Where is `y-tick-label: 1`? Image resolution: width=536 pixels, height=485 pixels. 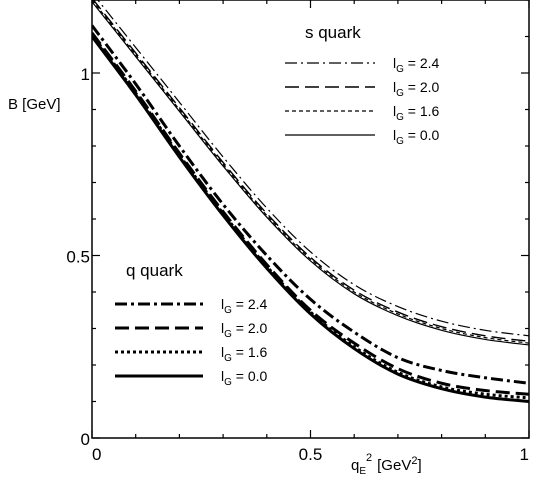
y-tick-label: 1 is located at coordinates (85, 74).